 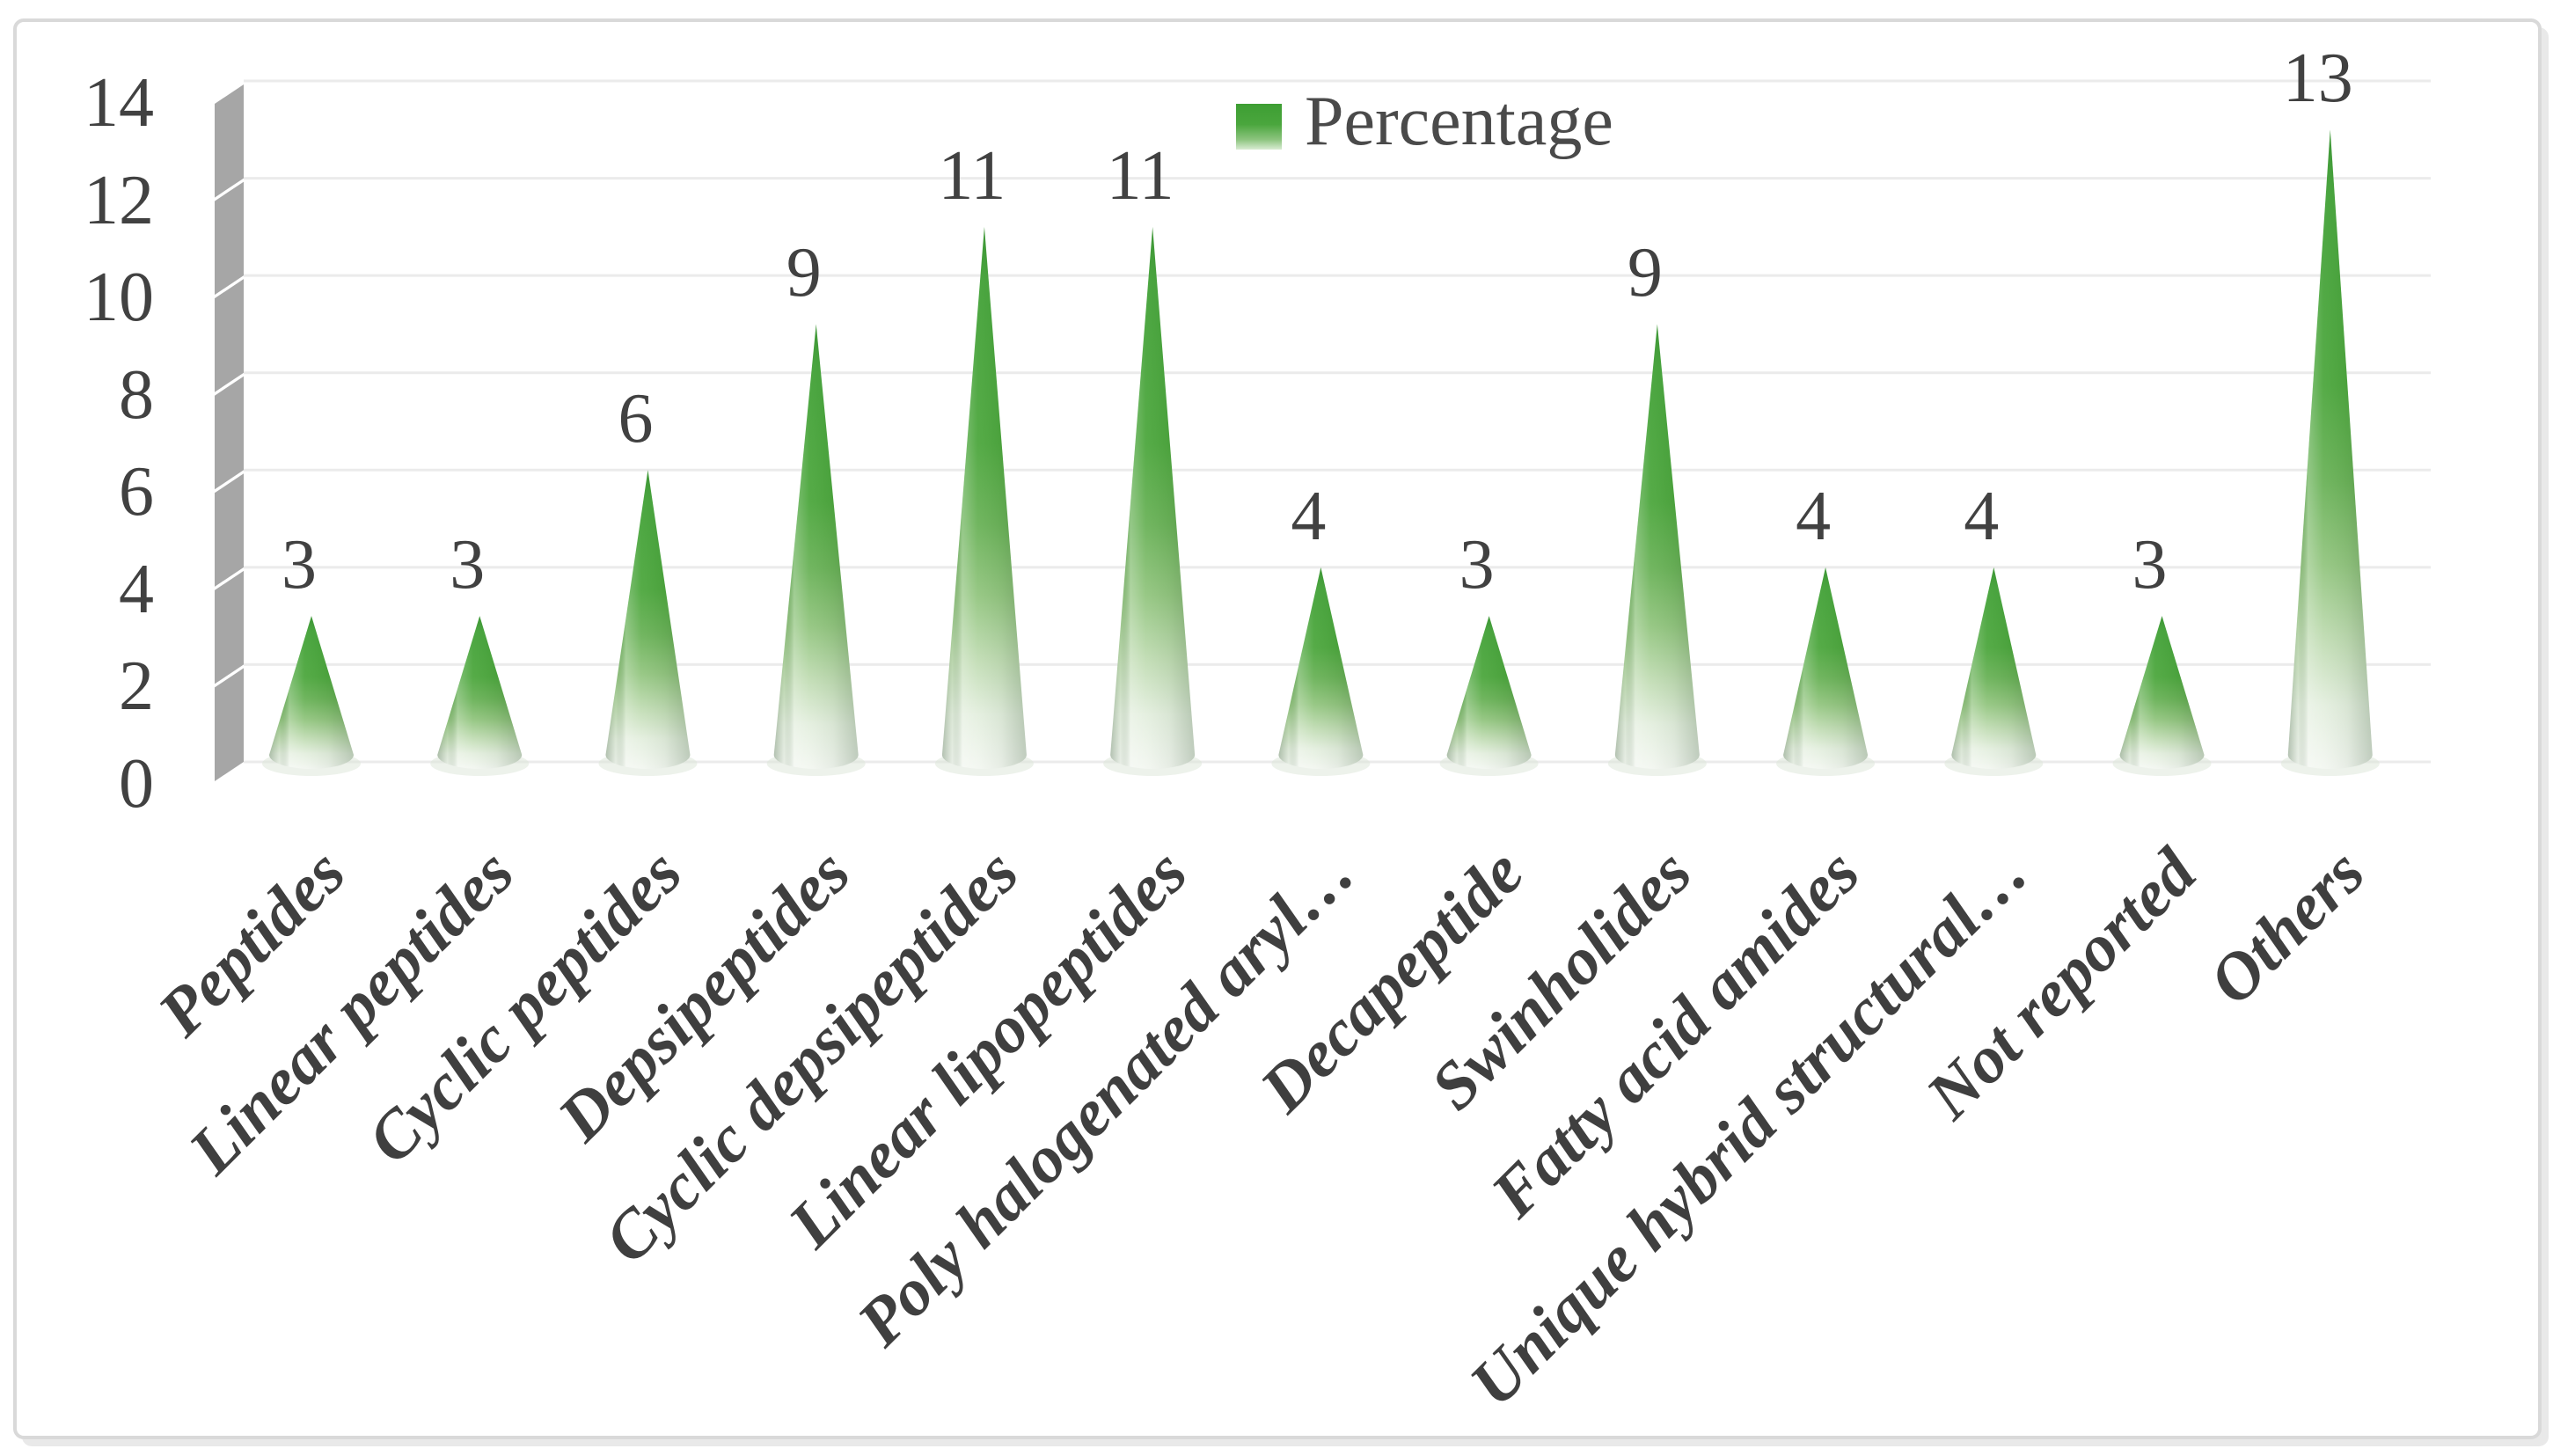 What do you see at coordinates (136, 589) in the screenshot?
I see `y-axis-tick-label: 4` at bounding box center [136, 589].